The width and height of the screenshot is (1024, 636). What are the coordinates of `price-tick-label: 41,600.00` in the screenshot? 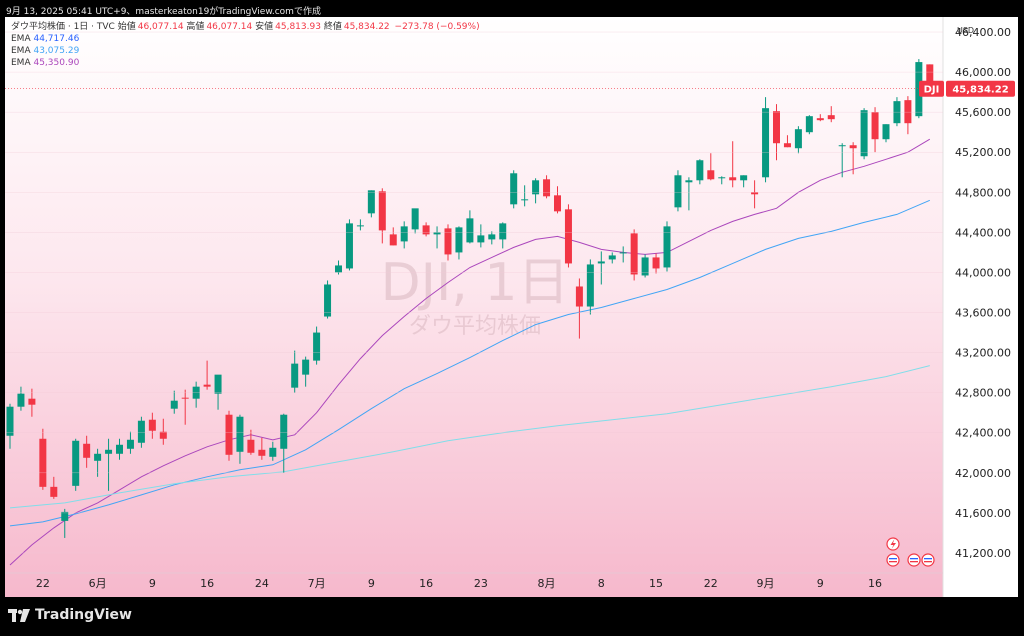 It's located at (983, 513).